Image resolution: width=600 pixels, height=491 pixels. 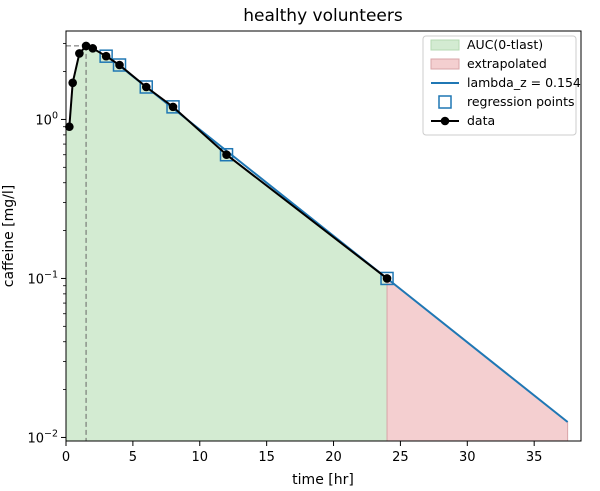 I want to click on x-tick-label: 30, so click(x=467, y=457).